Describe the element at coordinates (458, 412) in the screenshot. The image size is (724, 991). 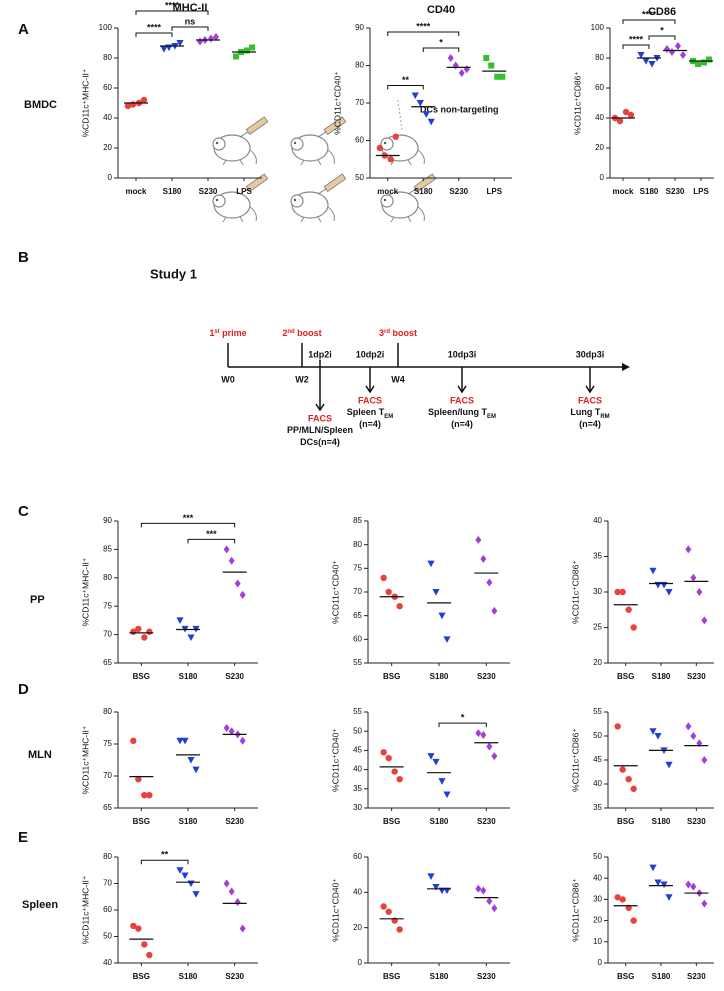
I see `facs-text: Spleen/lung T` at that location.